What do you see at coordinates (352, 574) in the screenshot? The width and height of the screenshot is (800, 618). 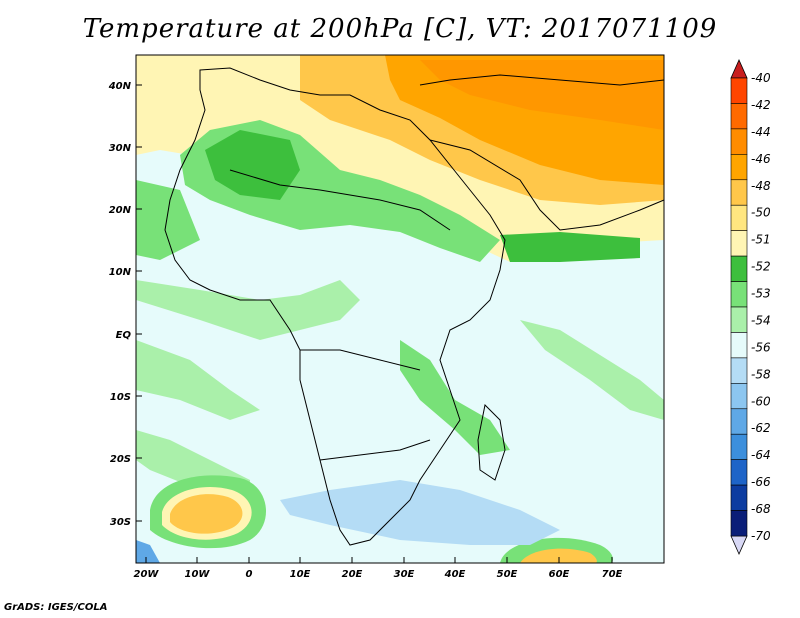 I see `lon-label: 20E` at bounding box center [352, 574].